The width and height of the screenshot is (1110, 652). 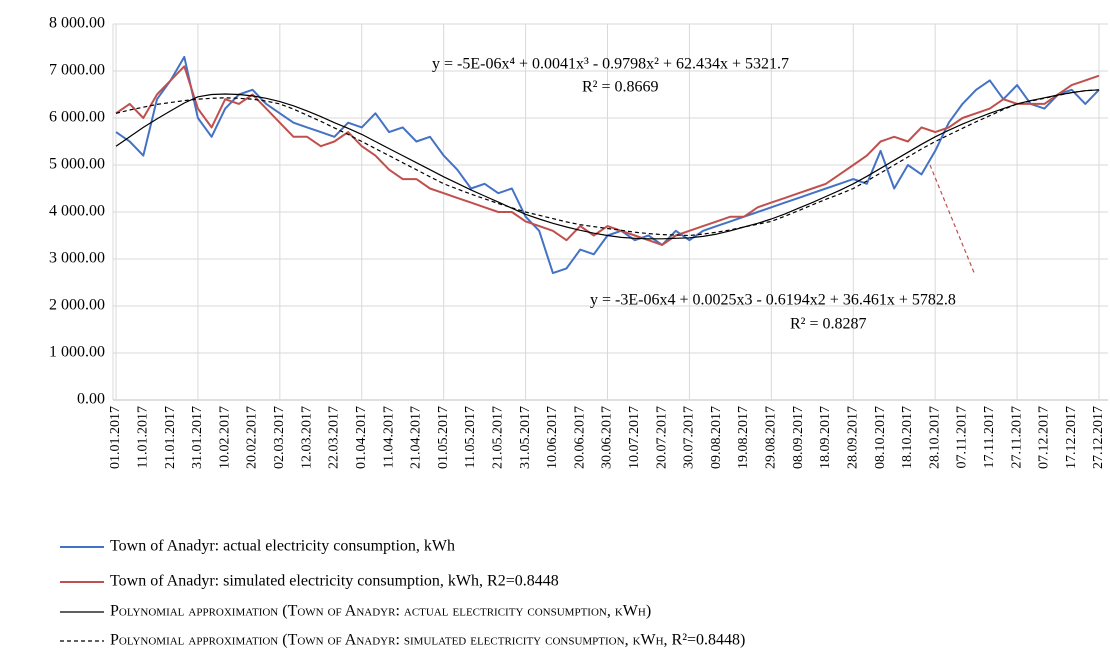 What do you see at coordinates (143, 437) in the screenshot?
I see `x-tick-label: 11.01.2017` at bounding box center [143, 437].